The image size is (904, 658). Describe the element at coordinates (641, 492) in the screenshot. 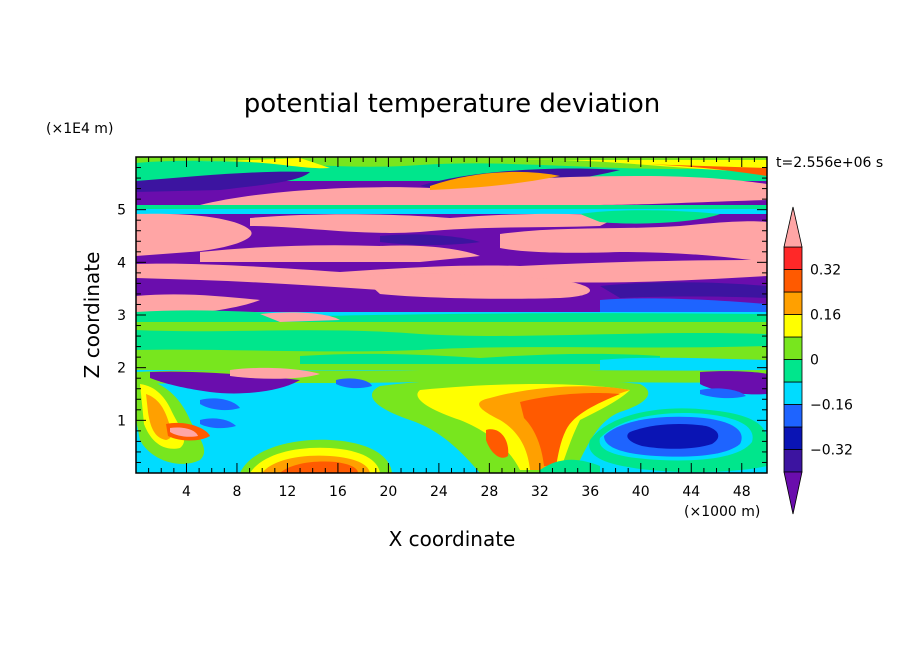

I see `x-tick-label: 40` at that location.